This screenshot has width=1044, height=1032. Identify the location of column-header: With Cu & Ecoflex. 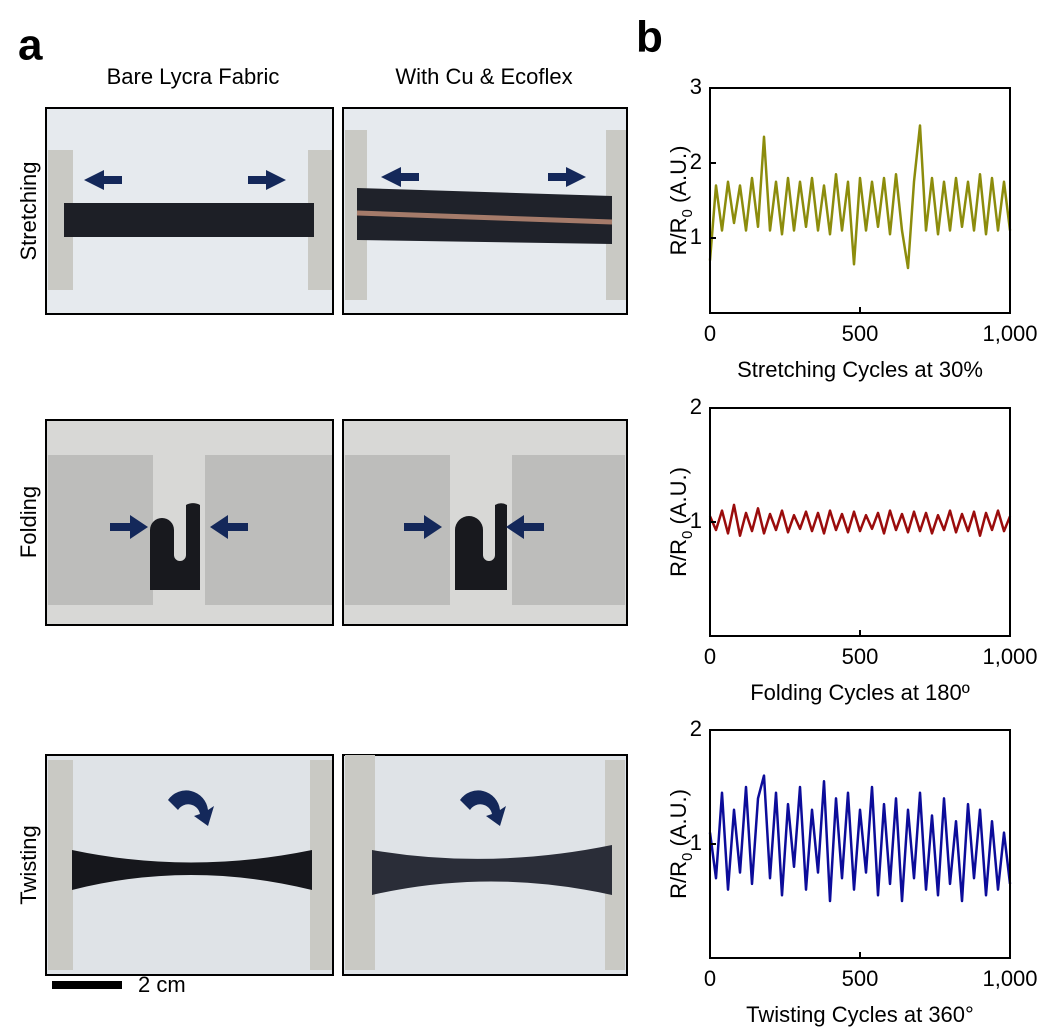
(483, 76).